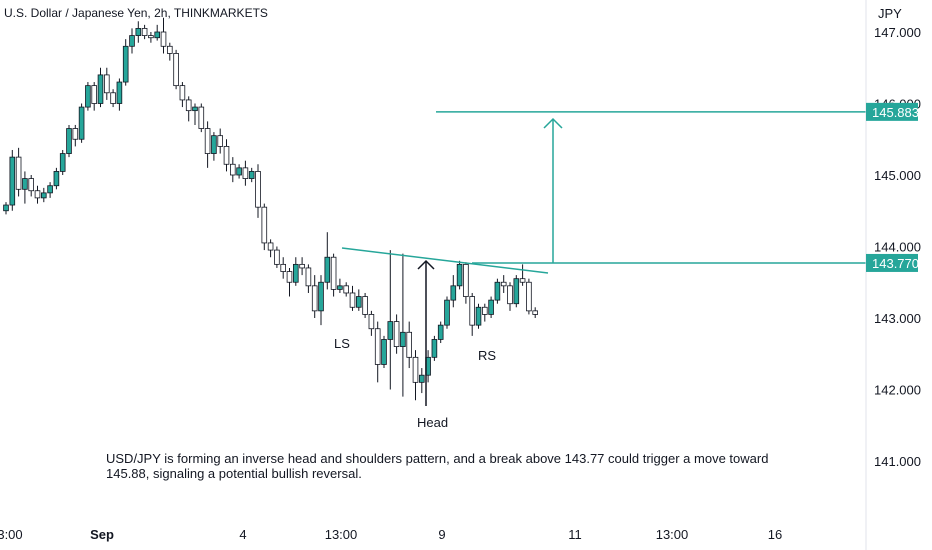 Image resolution: width=932 pixels, height=550 pixels. What do you see at coordinates (897, 247) in the screenshot?
I see `price-tick-label: 144.000` at bounding box center [897, 247].